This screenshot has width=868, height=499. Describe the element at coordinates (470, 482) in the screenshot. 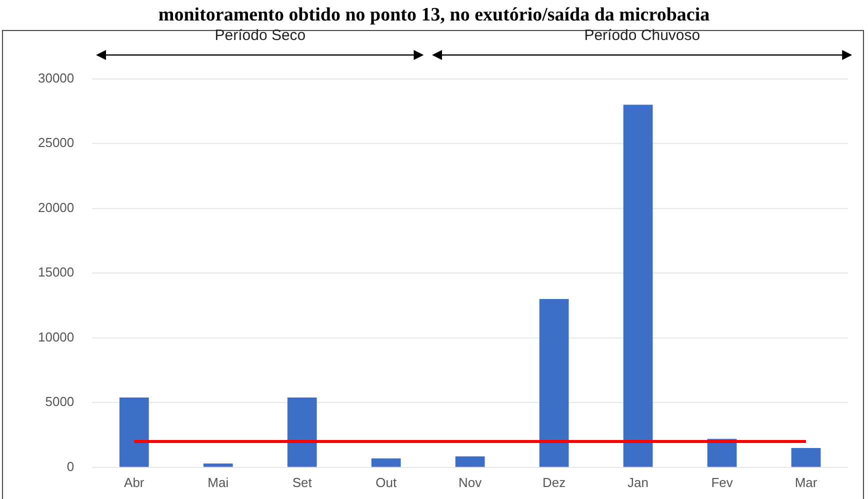

I see `x-tick-label: Nov` at that location.